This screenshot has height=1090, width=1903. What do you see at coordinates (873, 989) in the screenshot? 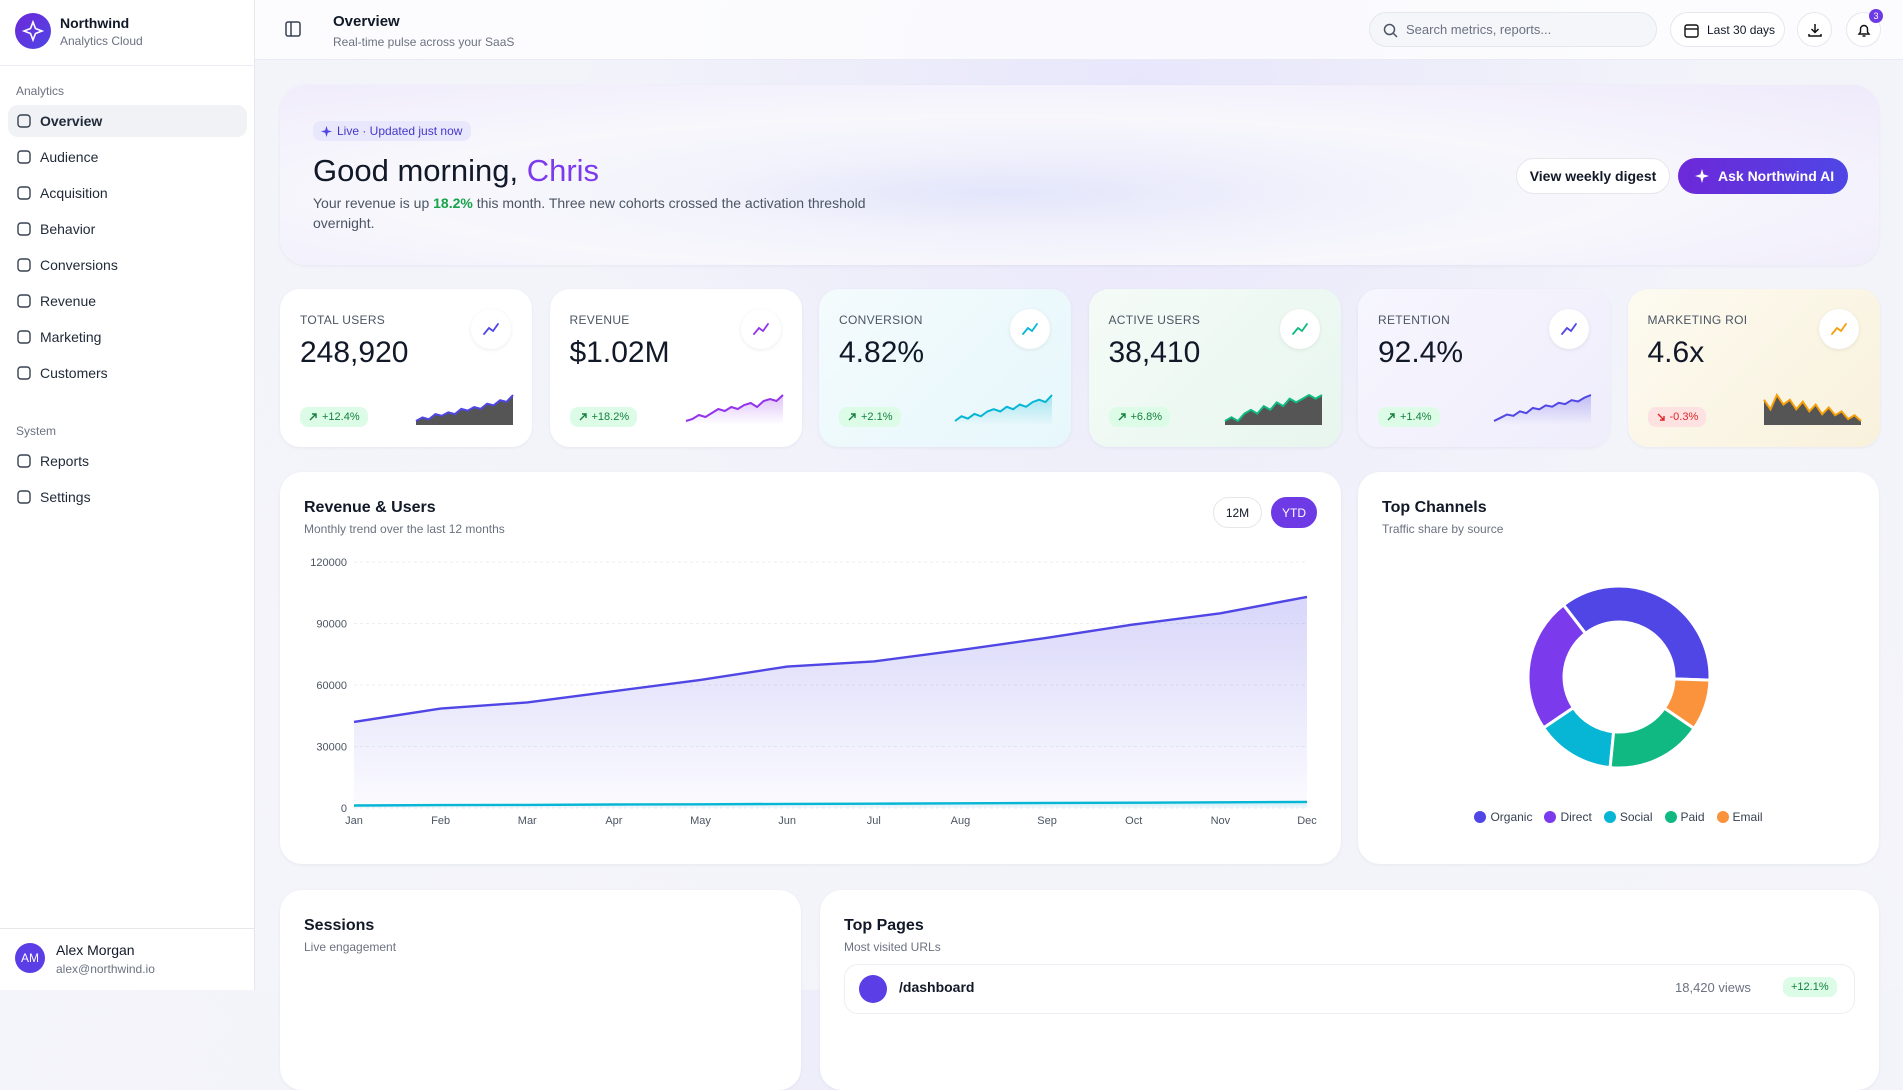
I see `row-icon` at bounding box center [873, 989].